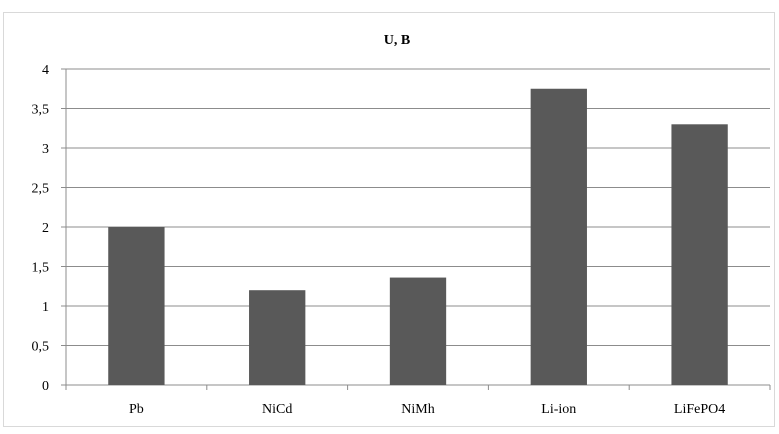 This screenshot has height=434, width=779. I want to click on y-tick-labels: 0 0,5 1 1,5 2 2,5 3 3,5 4, so click(41, 228).